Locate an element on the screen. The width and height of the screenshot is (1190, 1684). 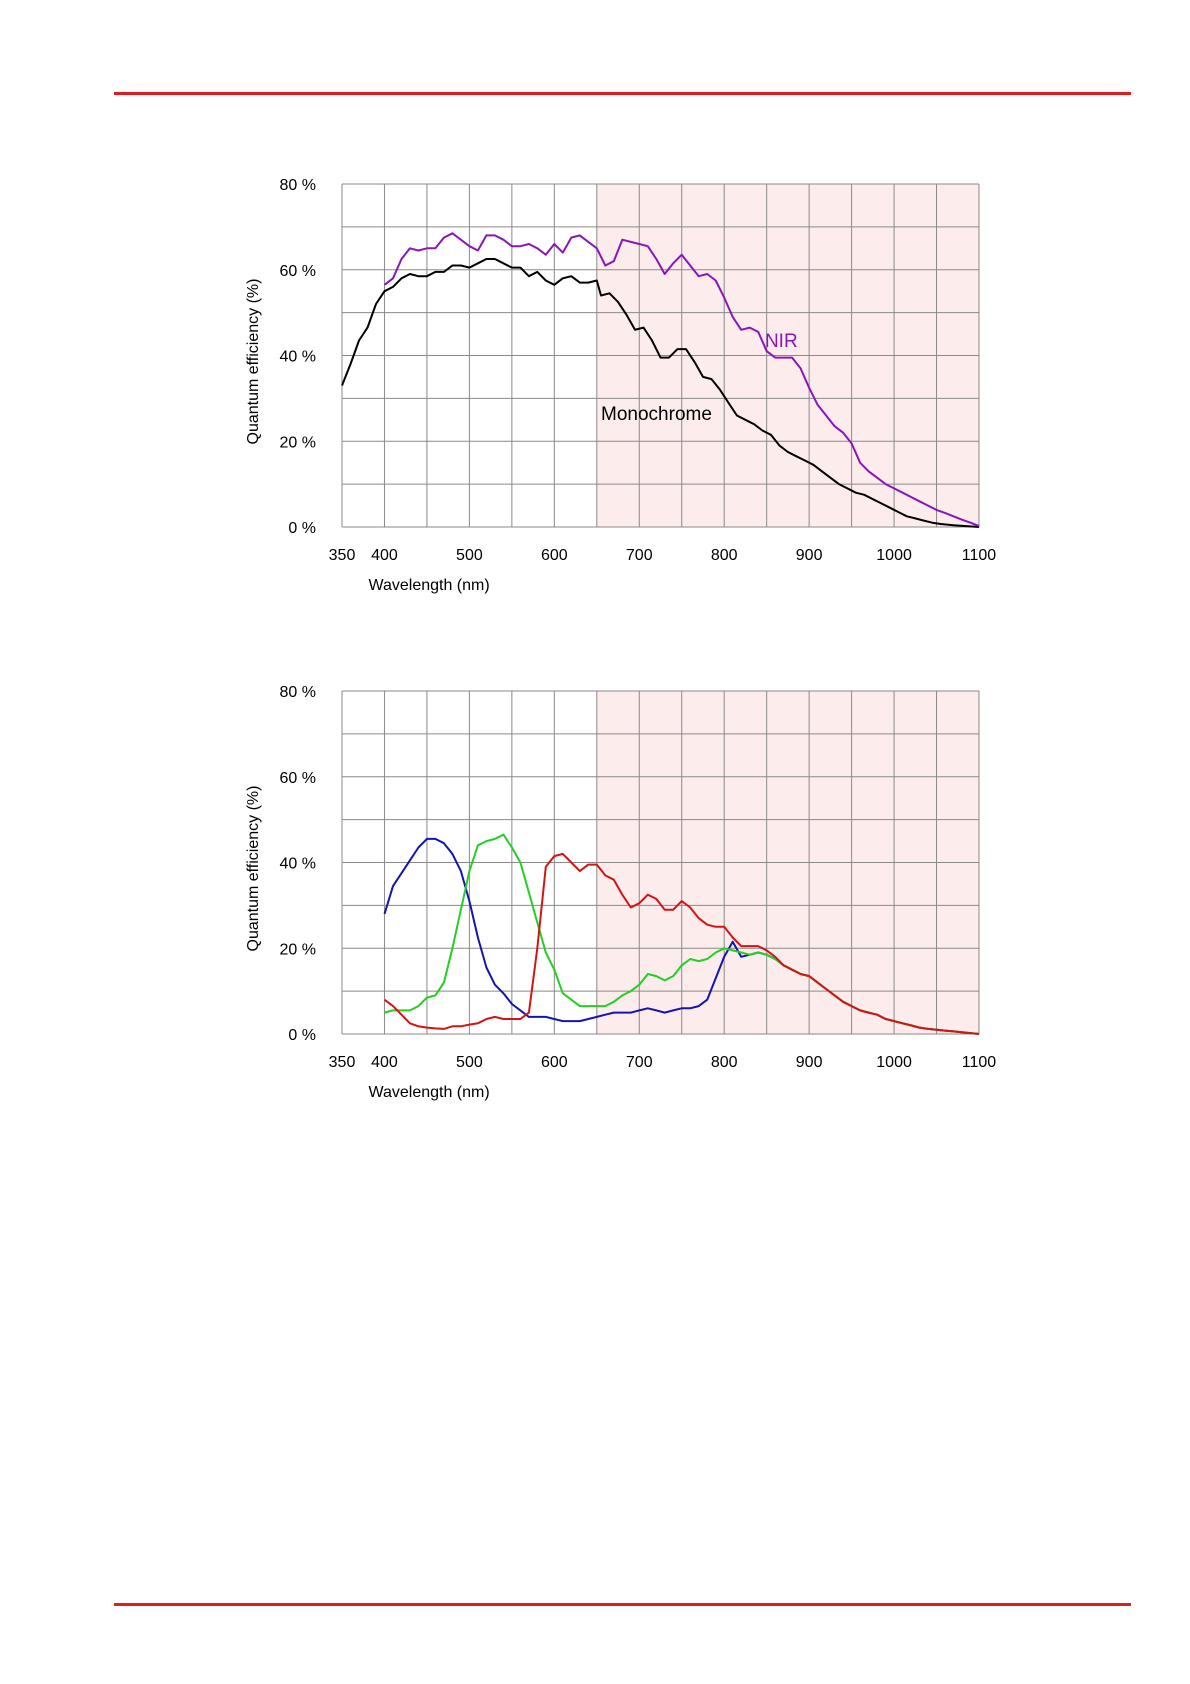
monochrome-series-label: Monochrome is located at coordinates (656, 414).